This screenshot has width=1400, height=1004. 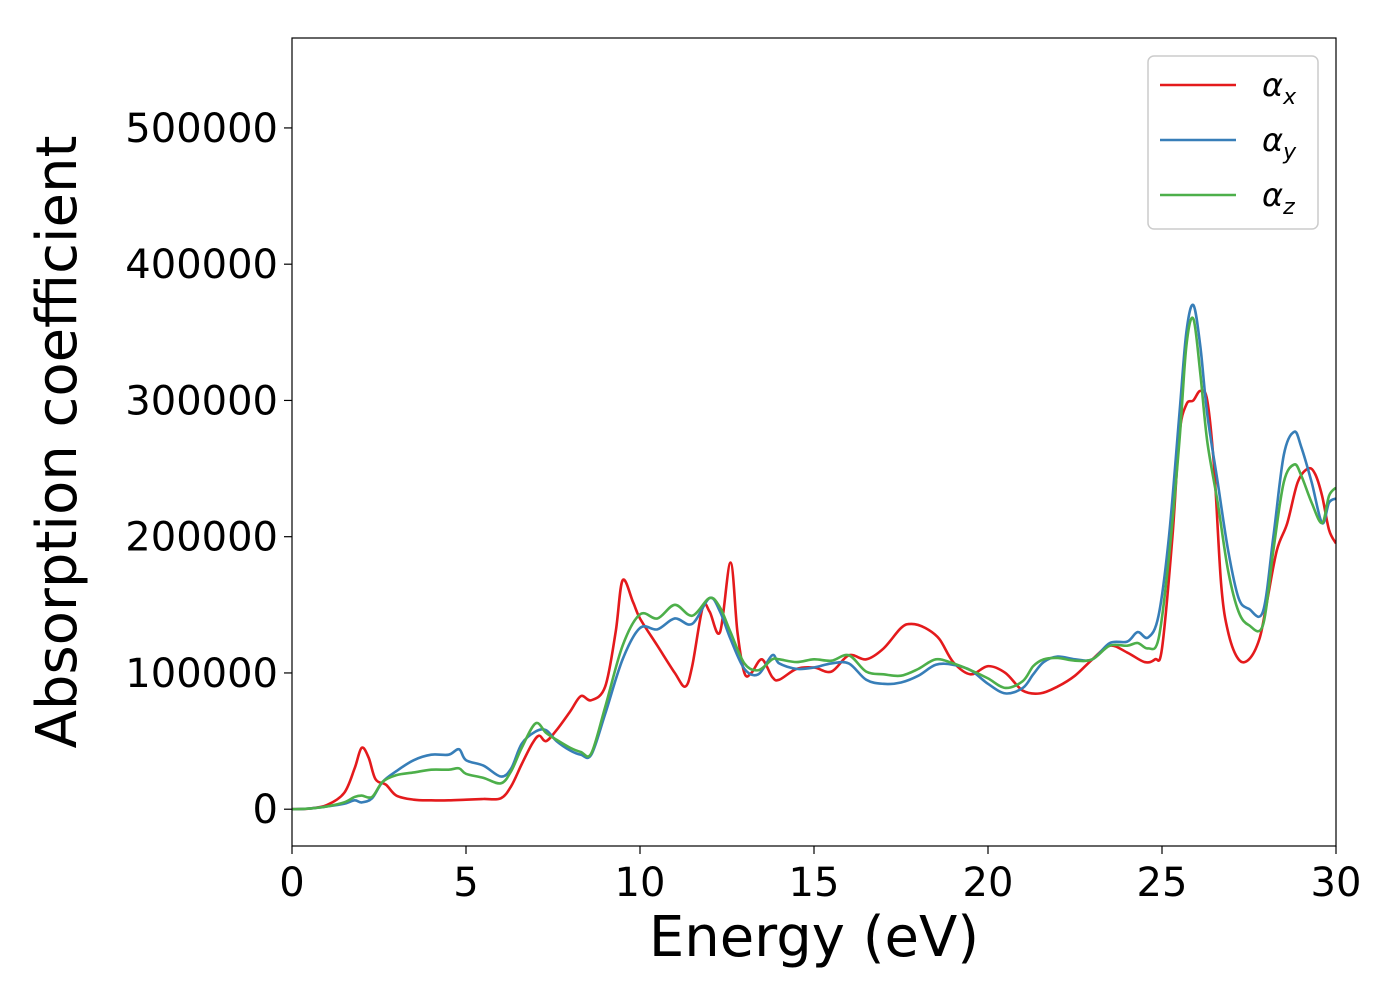 I want to click on y-axis-label: Absorption coefficient, so click(x=57, y=442).